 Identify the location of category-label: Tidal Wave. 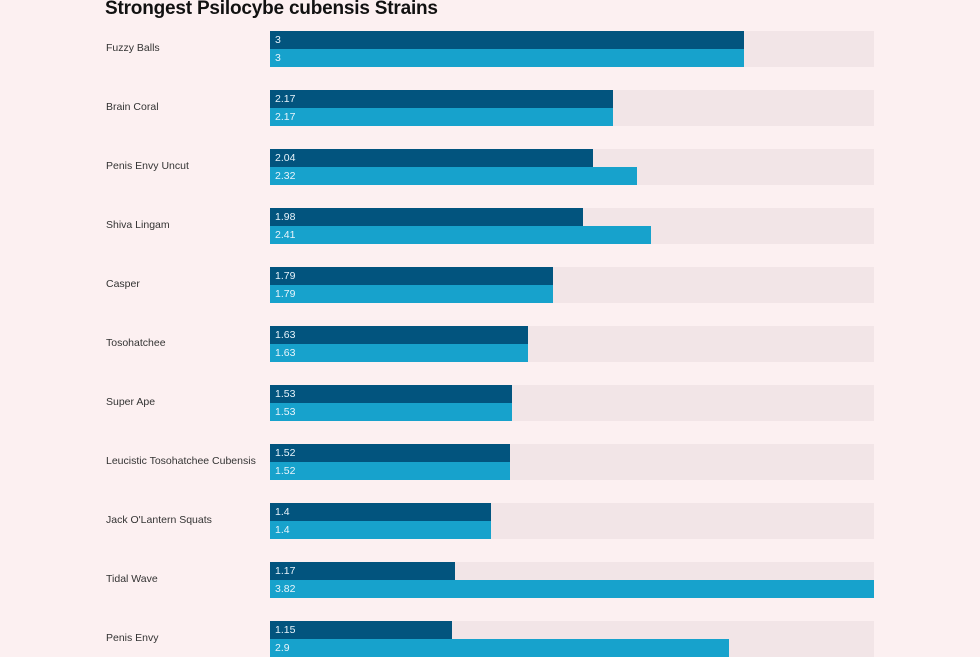
(132, 579).